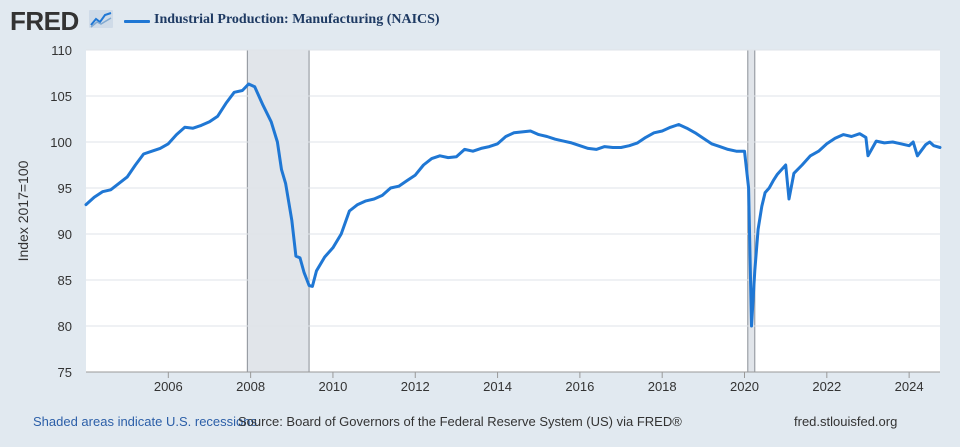 This screenshot has height=447, width=960. What do you see at coordinates (826, 386) in the screenshot?
I see `x-tick-label-2022: 2022` at bounding box center [826, 386].